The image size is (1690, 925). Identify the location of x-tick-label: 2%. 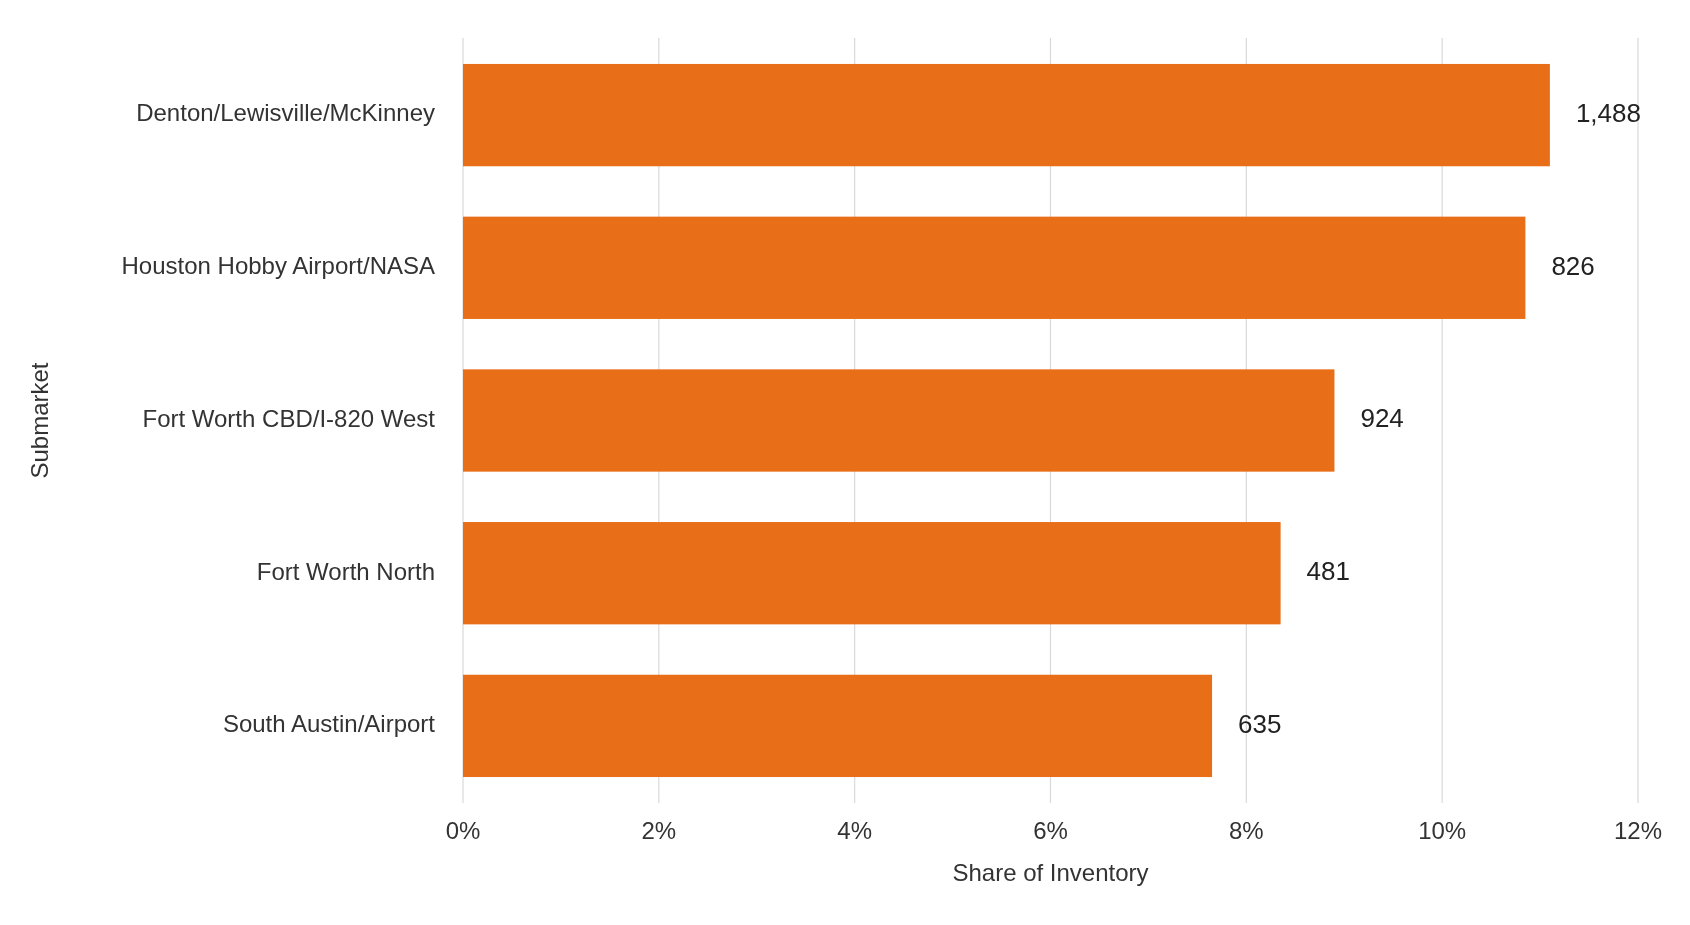
(659, 830).